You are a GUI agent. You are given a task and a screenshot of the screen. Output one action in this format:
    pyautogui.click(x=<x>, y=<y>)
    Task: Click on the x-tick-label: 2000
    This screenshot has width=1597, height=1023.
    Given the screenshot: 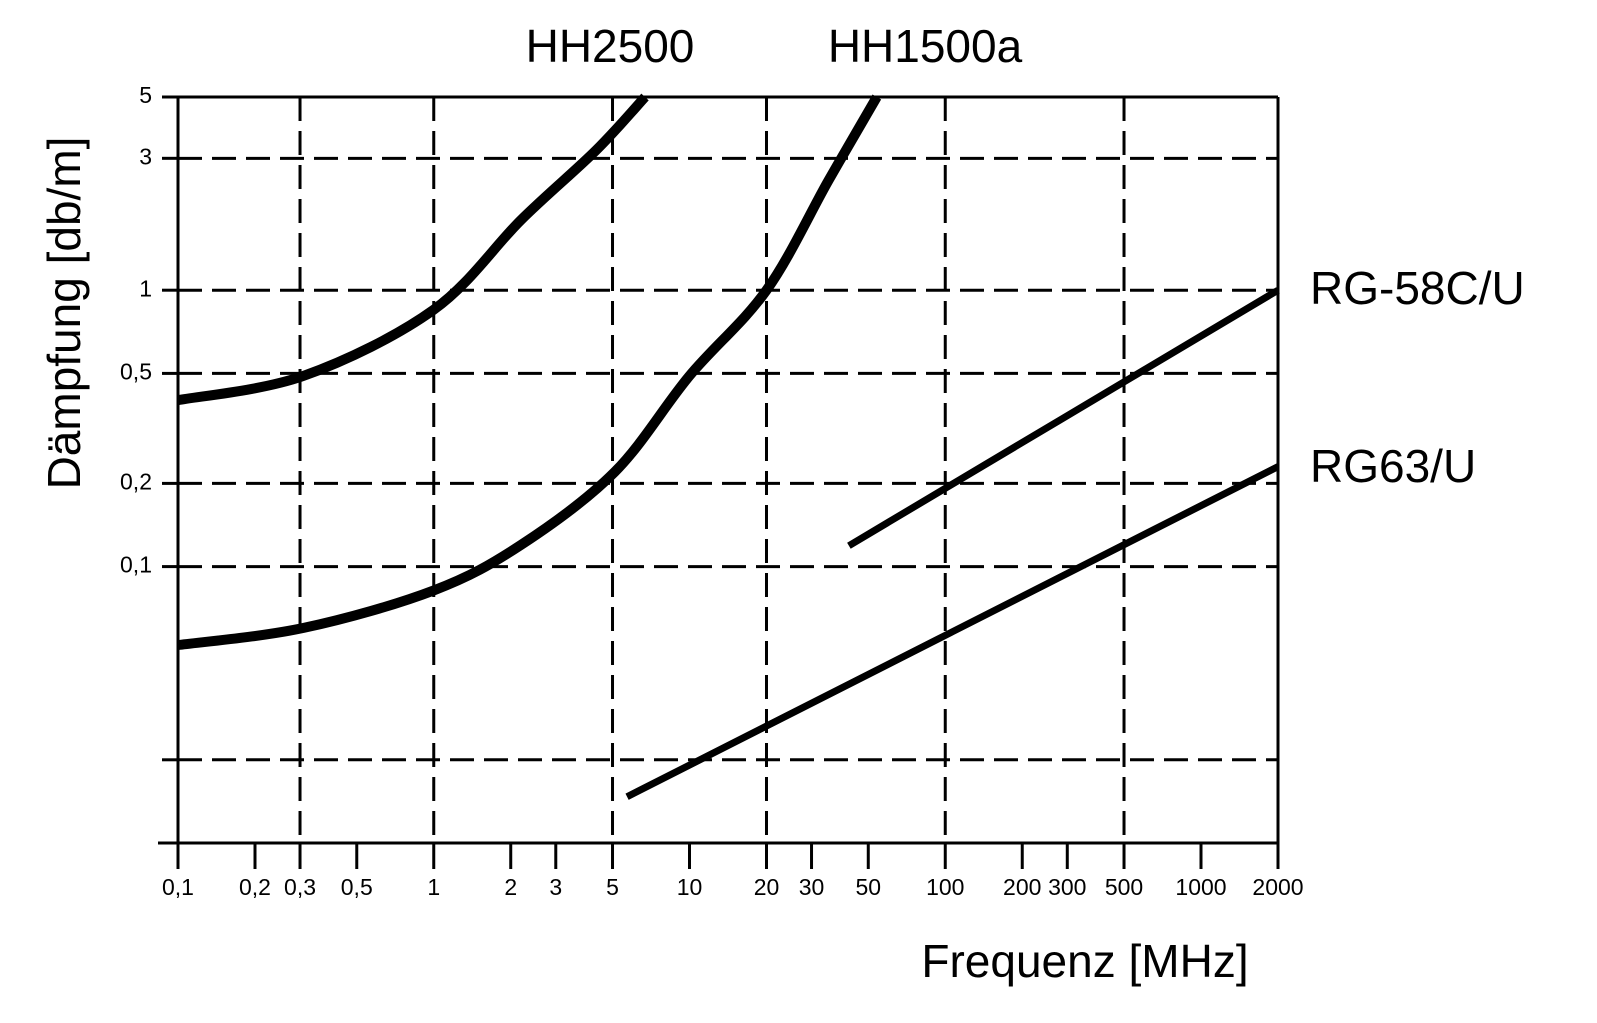 What is the action you would take?
    pyautogui.click(x=1277, y=887)
    